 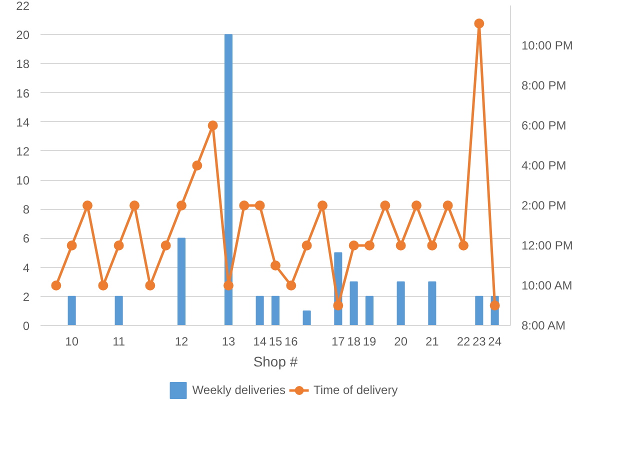 What do you see at coordinates (72, 341) in the screenshot?
I see `x-tick-label: 10` at bounding box center [72, 341].